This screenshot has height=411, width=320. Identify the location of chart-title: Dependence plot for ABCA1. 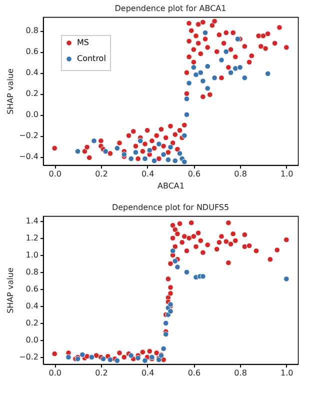
(170, 8).